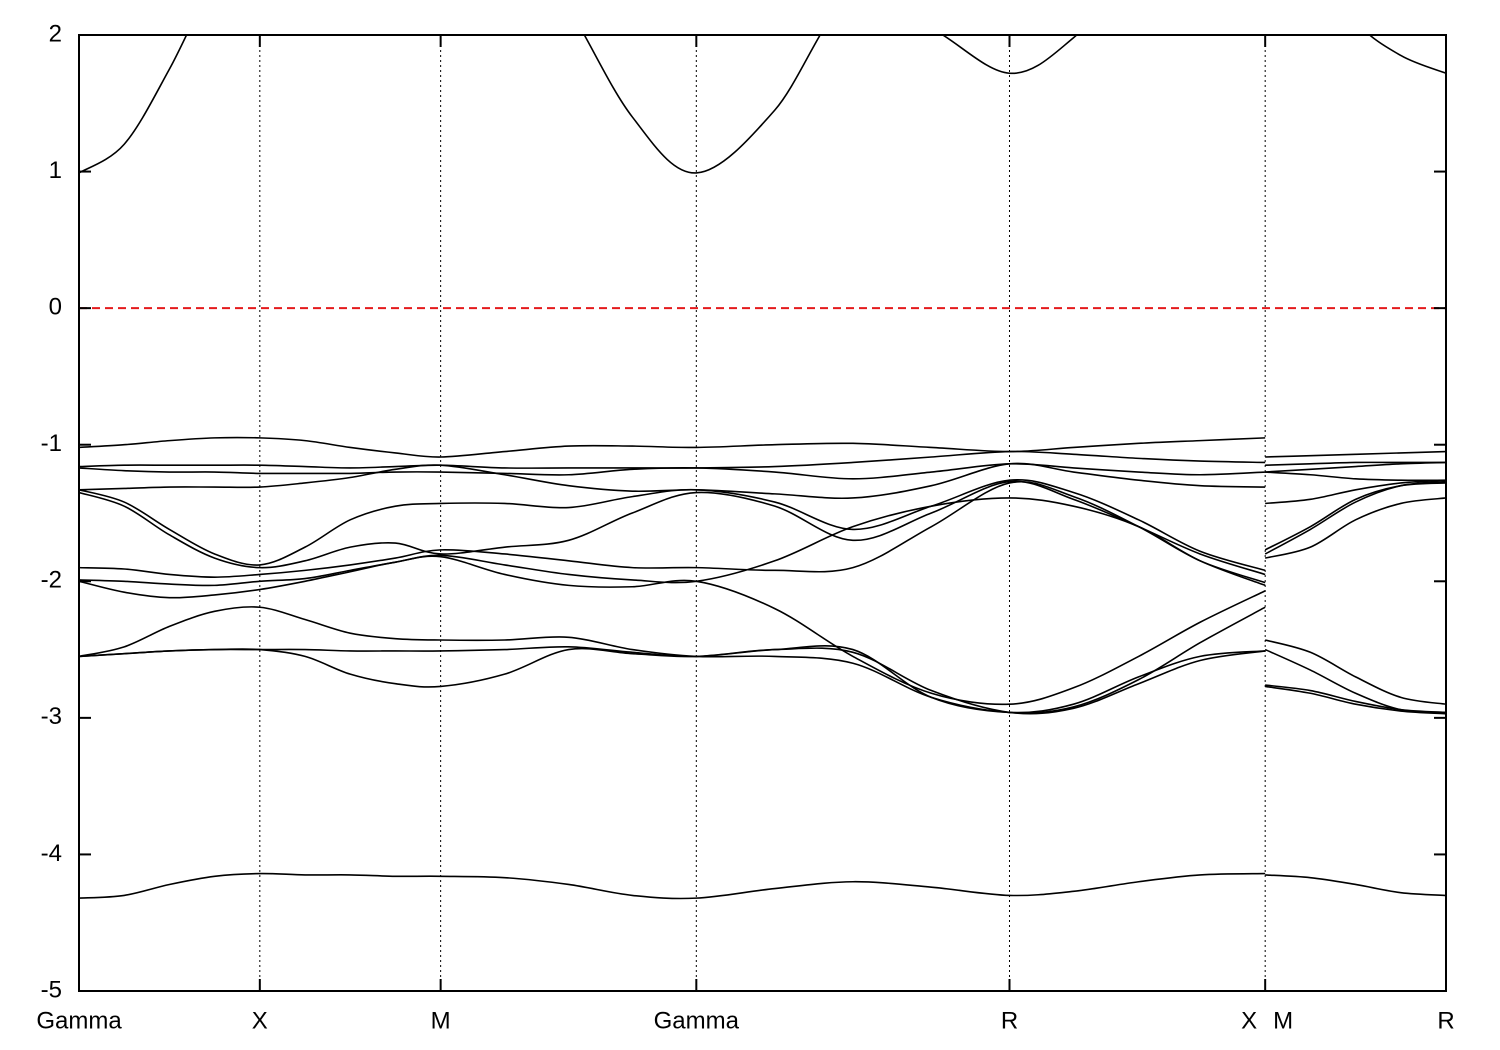 The width and height of the screenshot is (1500, 1050). Describe the element at coordinates (51, 580) in the screenshot. I see `y-tick-label: -2` at that location.